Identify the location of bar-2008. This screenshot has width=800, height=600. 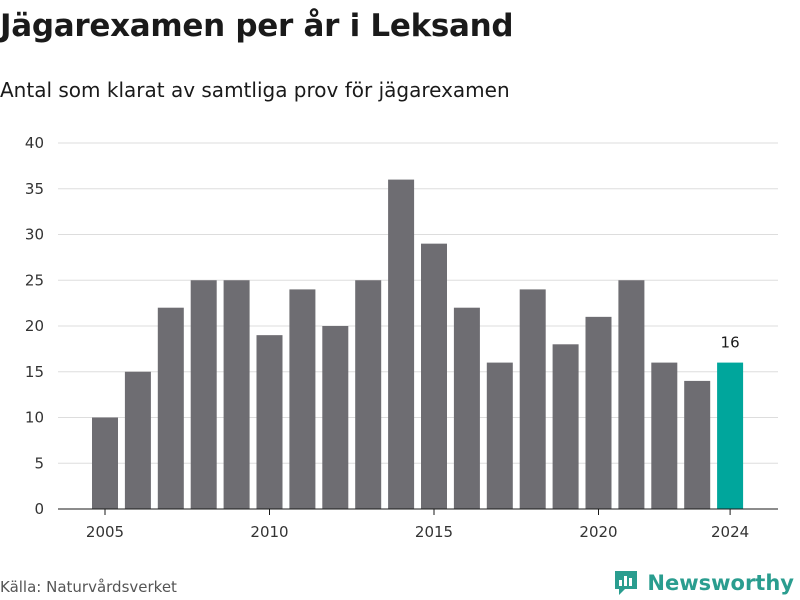
(203, 394).